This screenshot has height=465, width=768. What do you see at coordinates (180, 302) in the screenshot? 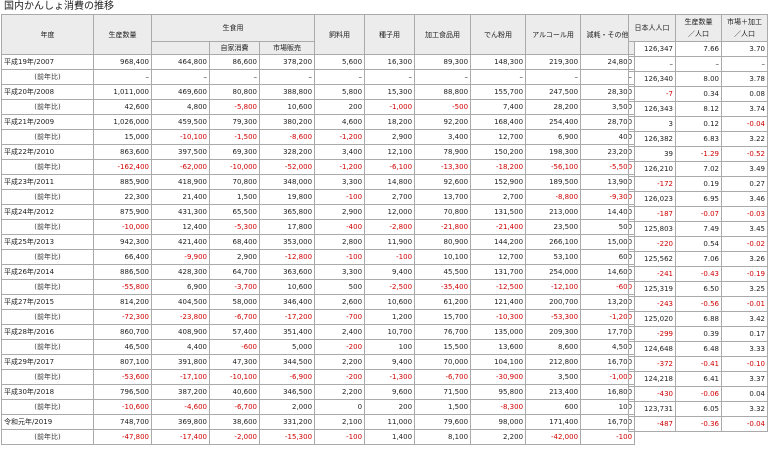
I see `value-cell: 404,500` at bounding box center [180, 302].